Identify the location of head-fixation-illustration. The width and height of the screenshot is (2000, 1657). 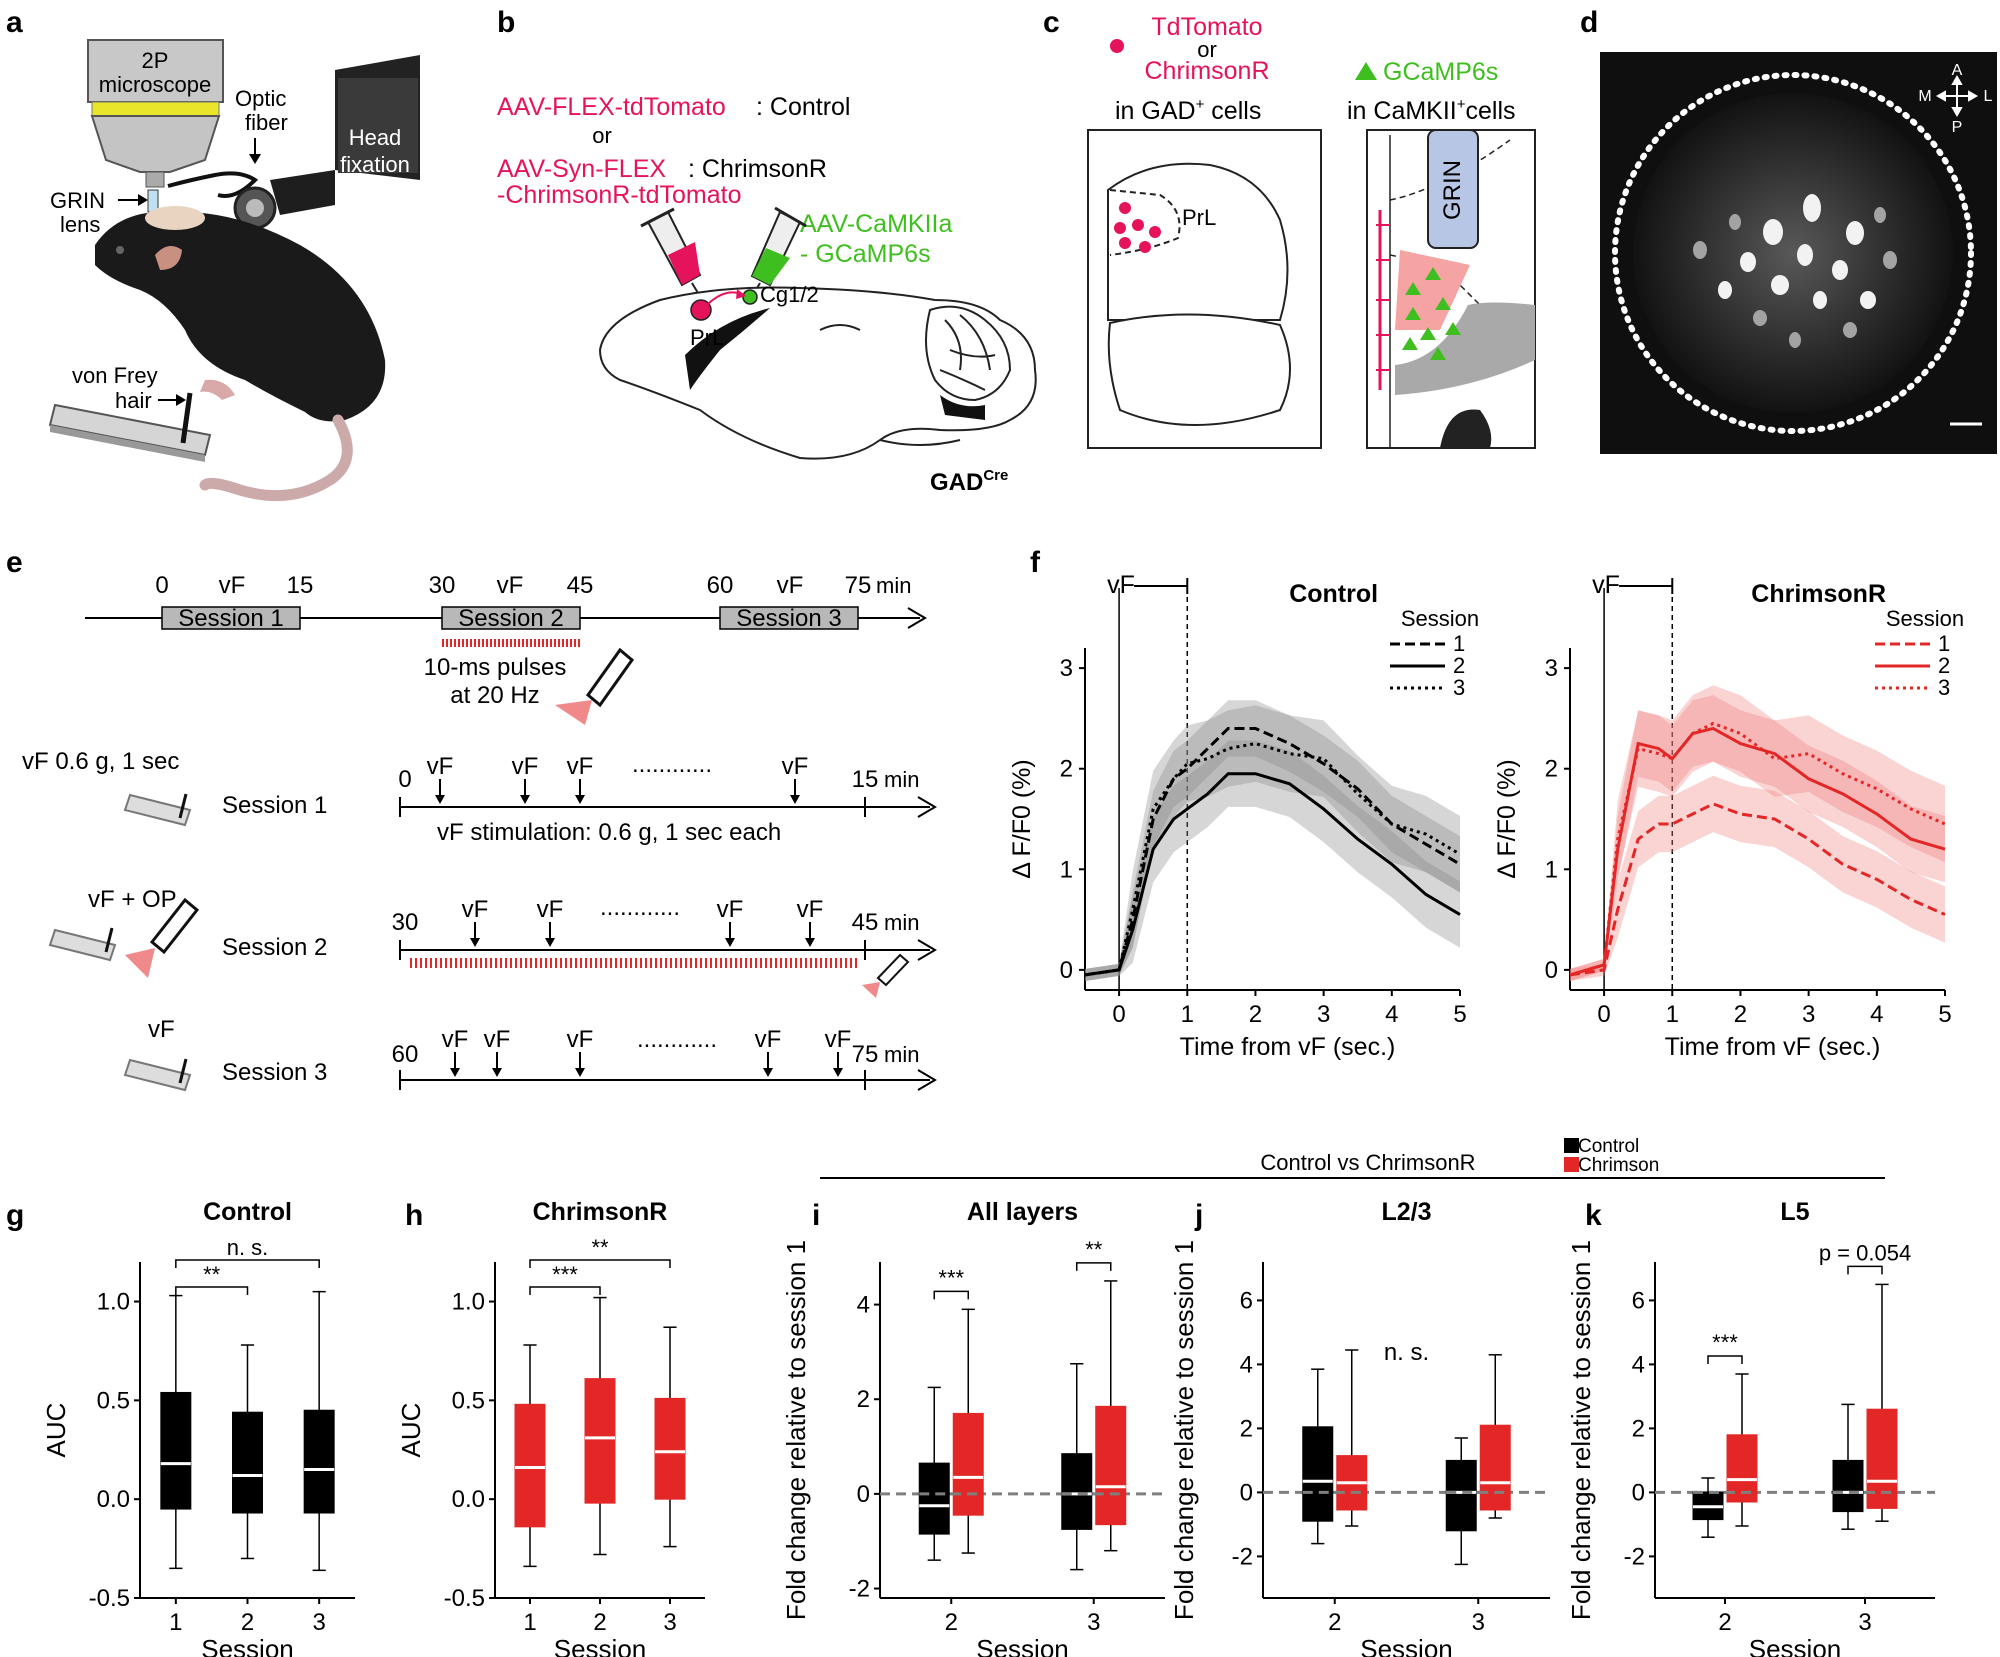
(326, 142).